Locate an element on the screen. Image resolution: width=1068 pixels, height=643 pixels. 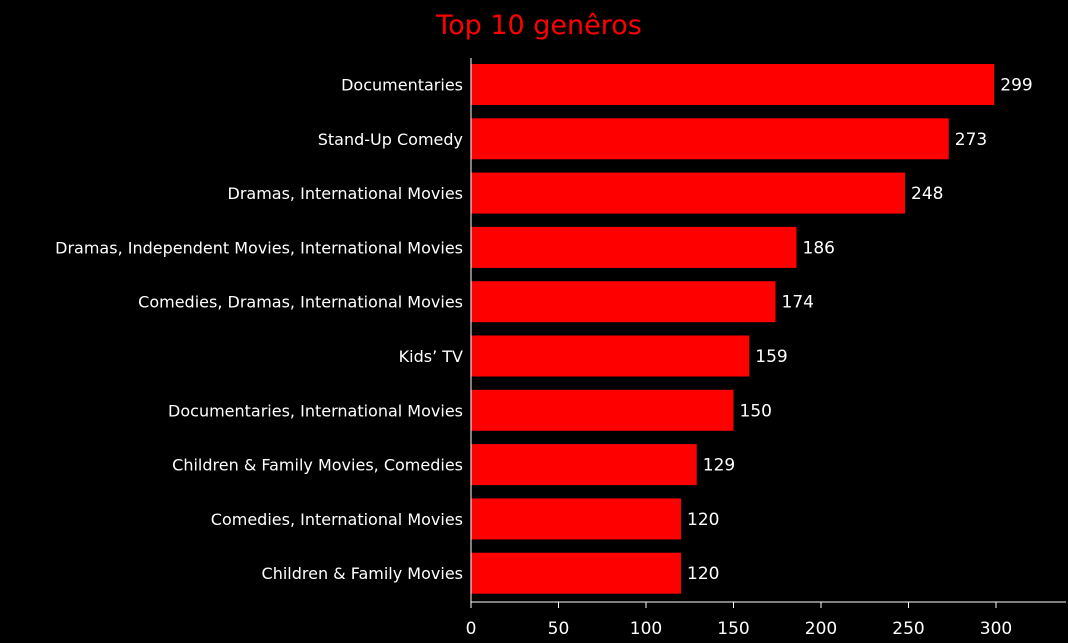
x-tick-label-50: 50 is located at coordinates (559, 629).